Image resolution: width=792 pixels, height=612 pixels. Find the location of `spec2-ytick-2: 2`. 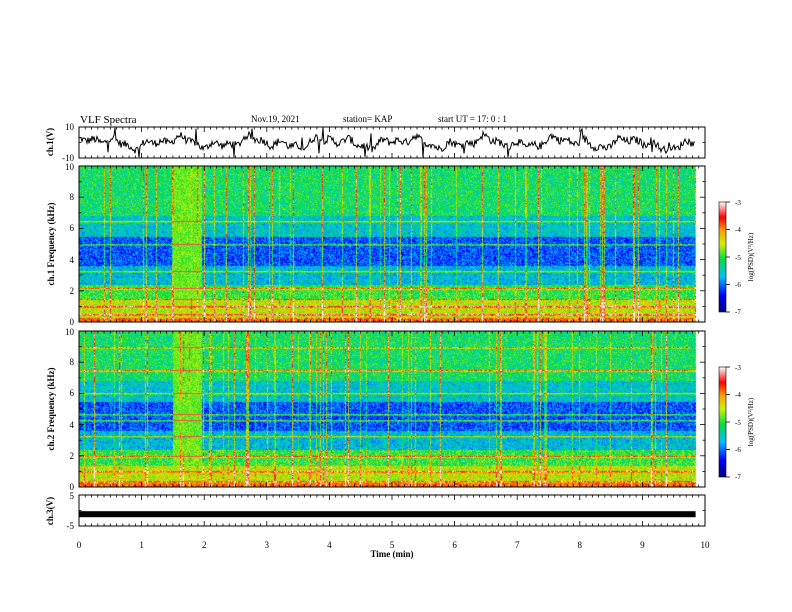

spec2-ytick-2: 2 is located at coordinates (72, 456).